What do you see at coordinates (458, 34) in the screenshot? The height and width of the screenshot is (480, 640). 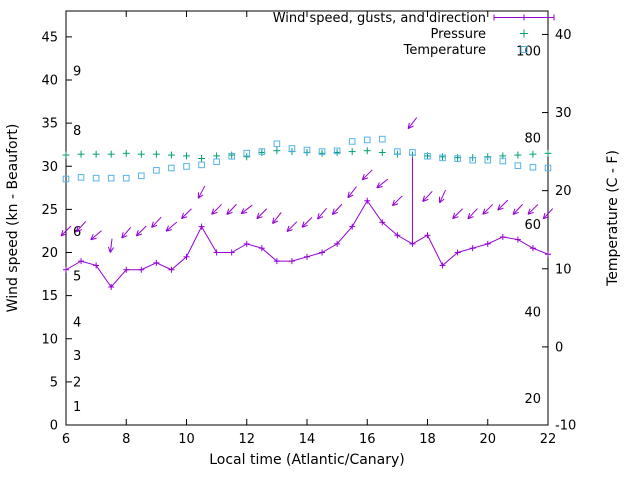 I see `legend-label-pressure: Pressure` at bounding box center [458, 34].